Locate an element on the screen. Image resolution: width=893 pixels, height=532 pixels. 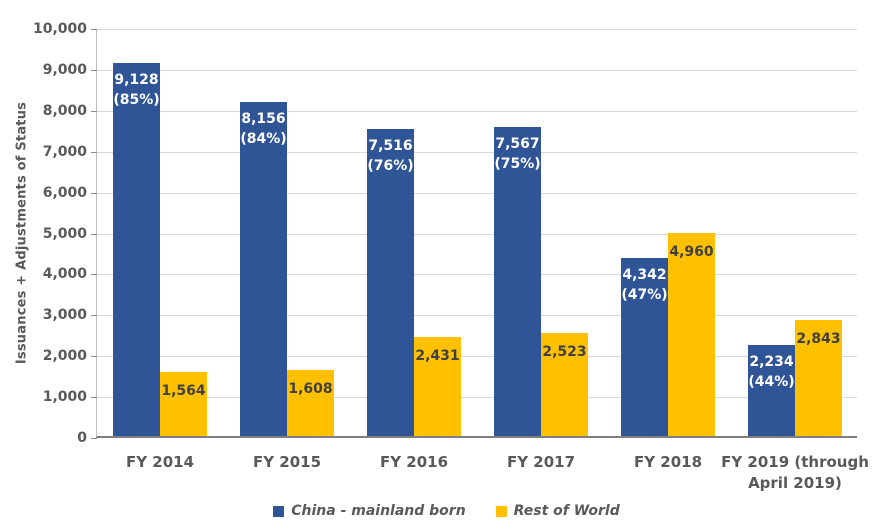
y-axis-tick-label: 2,000 is located at coordinates (64, 356).